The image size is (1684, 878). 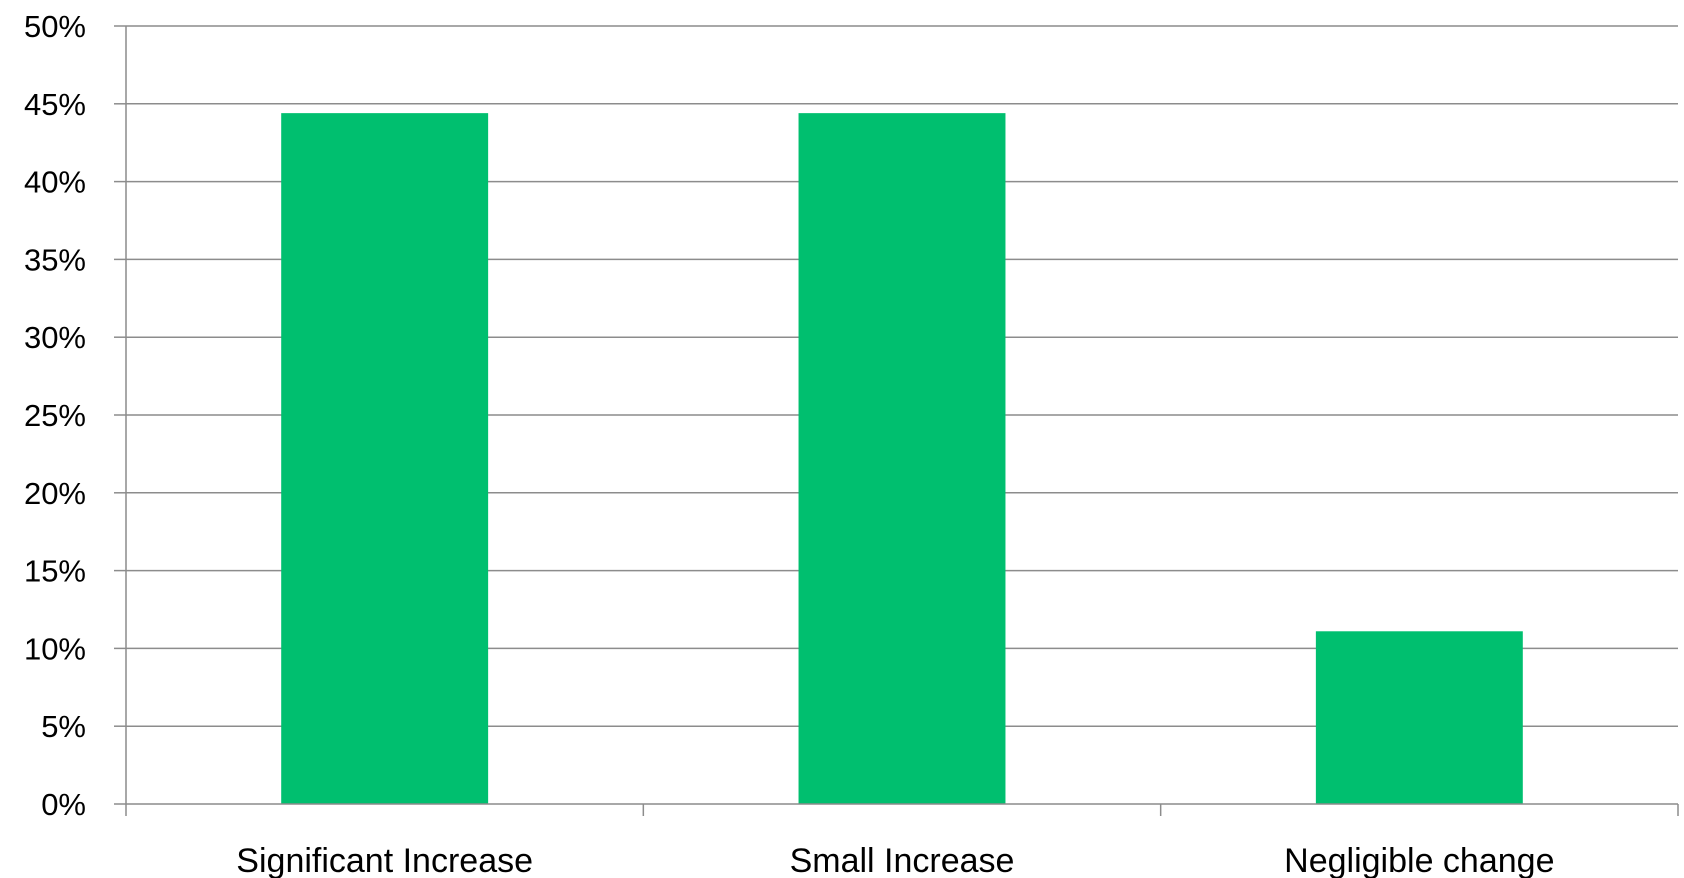 I want to click on y-tick-label: 10%, so click(x=55, y=648).